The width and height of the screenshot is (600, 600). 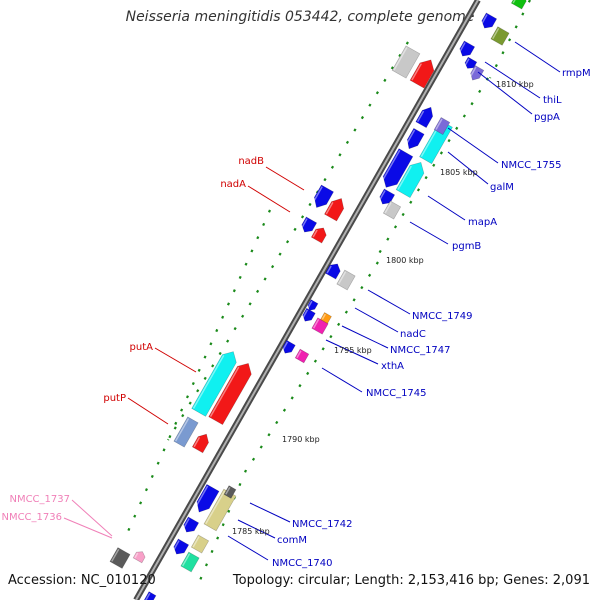 I want to click on feature-teal-1740-highlight, so click(x=186, y=560).